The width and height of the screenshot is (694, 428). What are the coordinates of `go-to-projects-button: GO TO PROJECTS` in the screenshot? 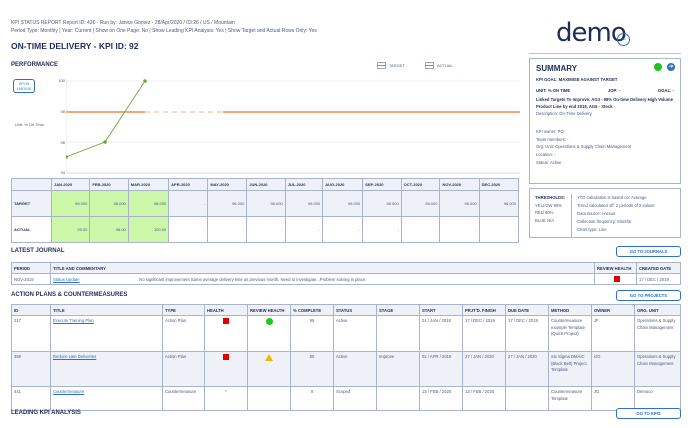 It's located at (648, 295).